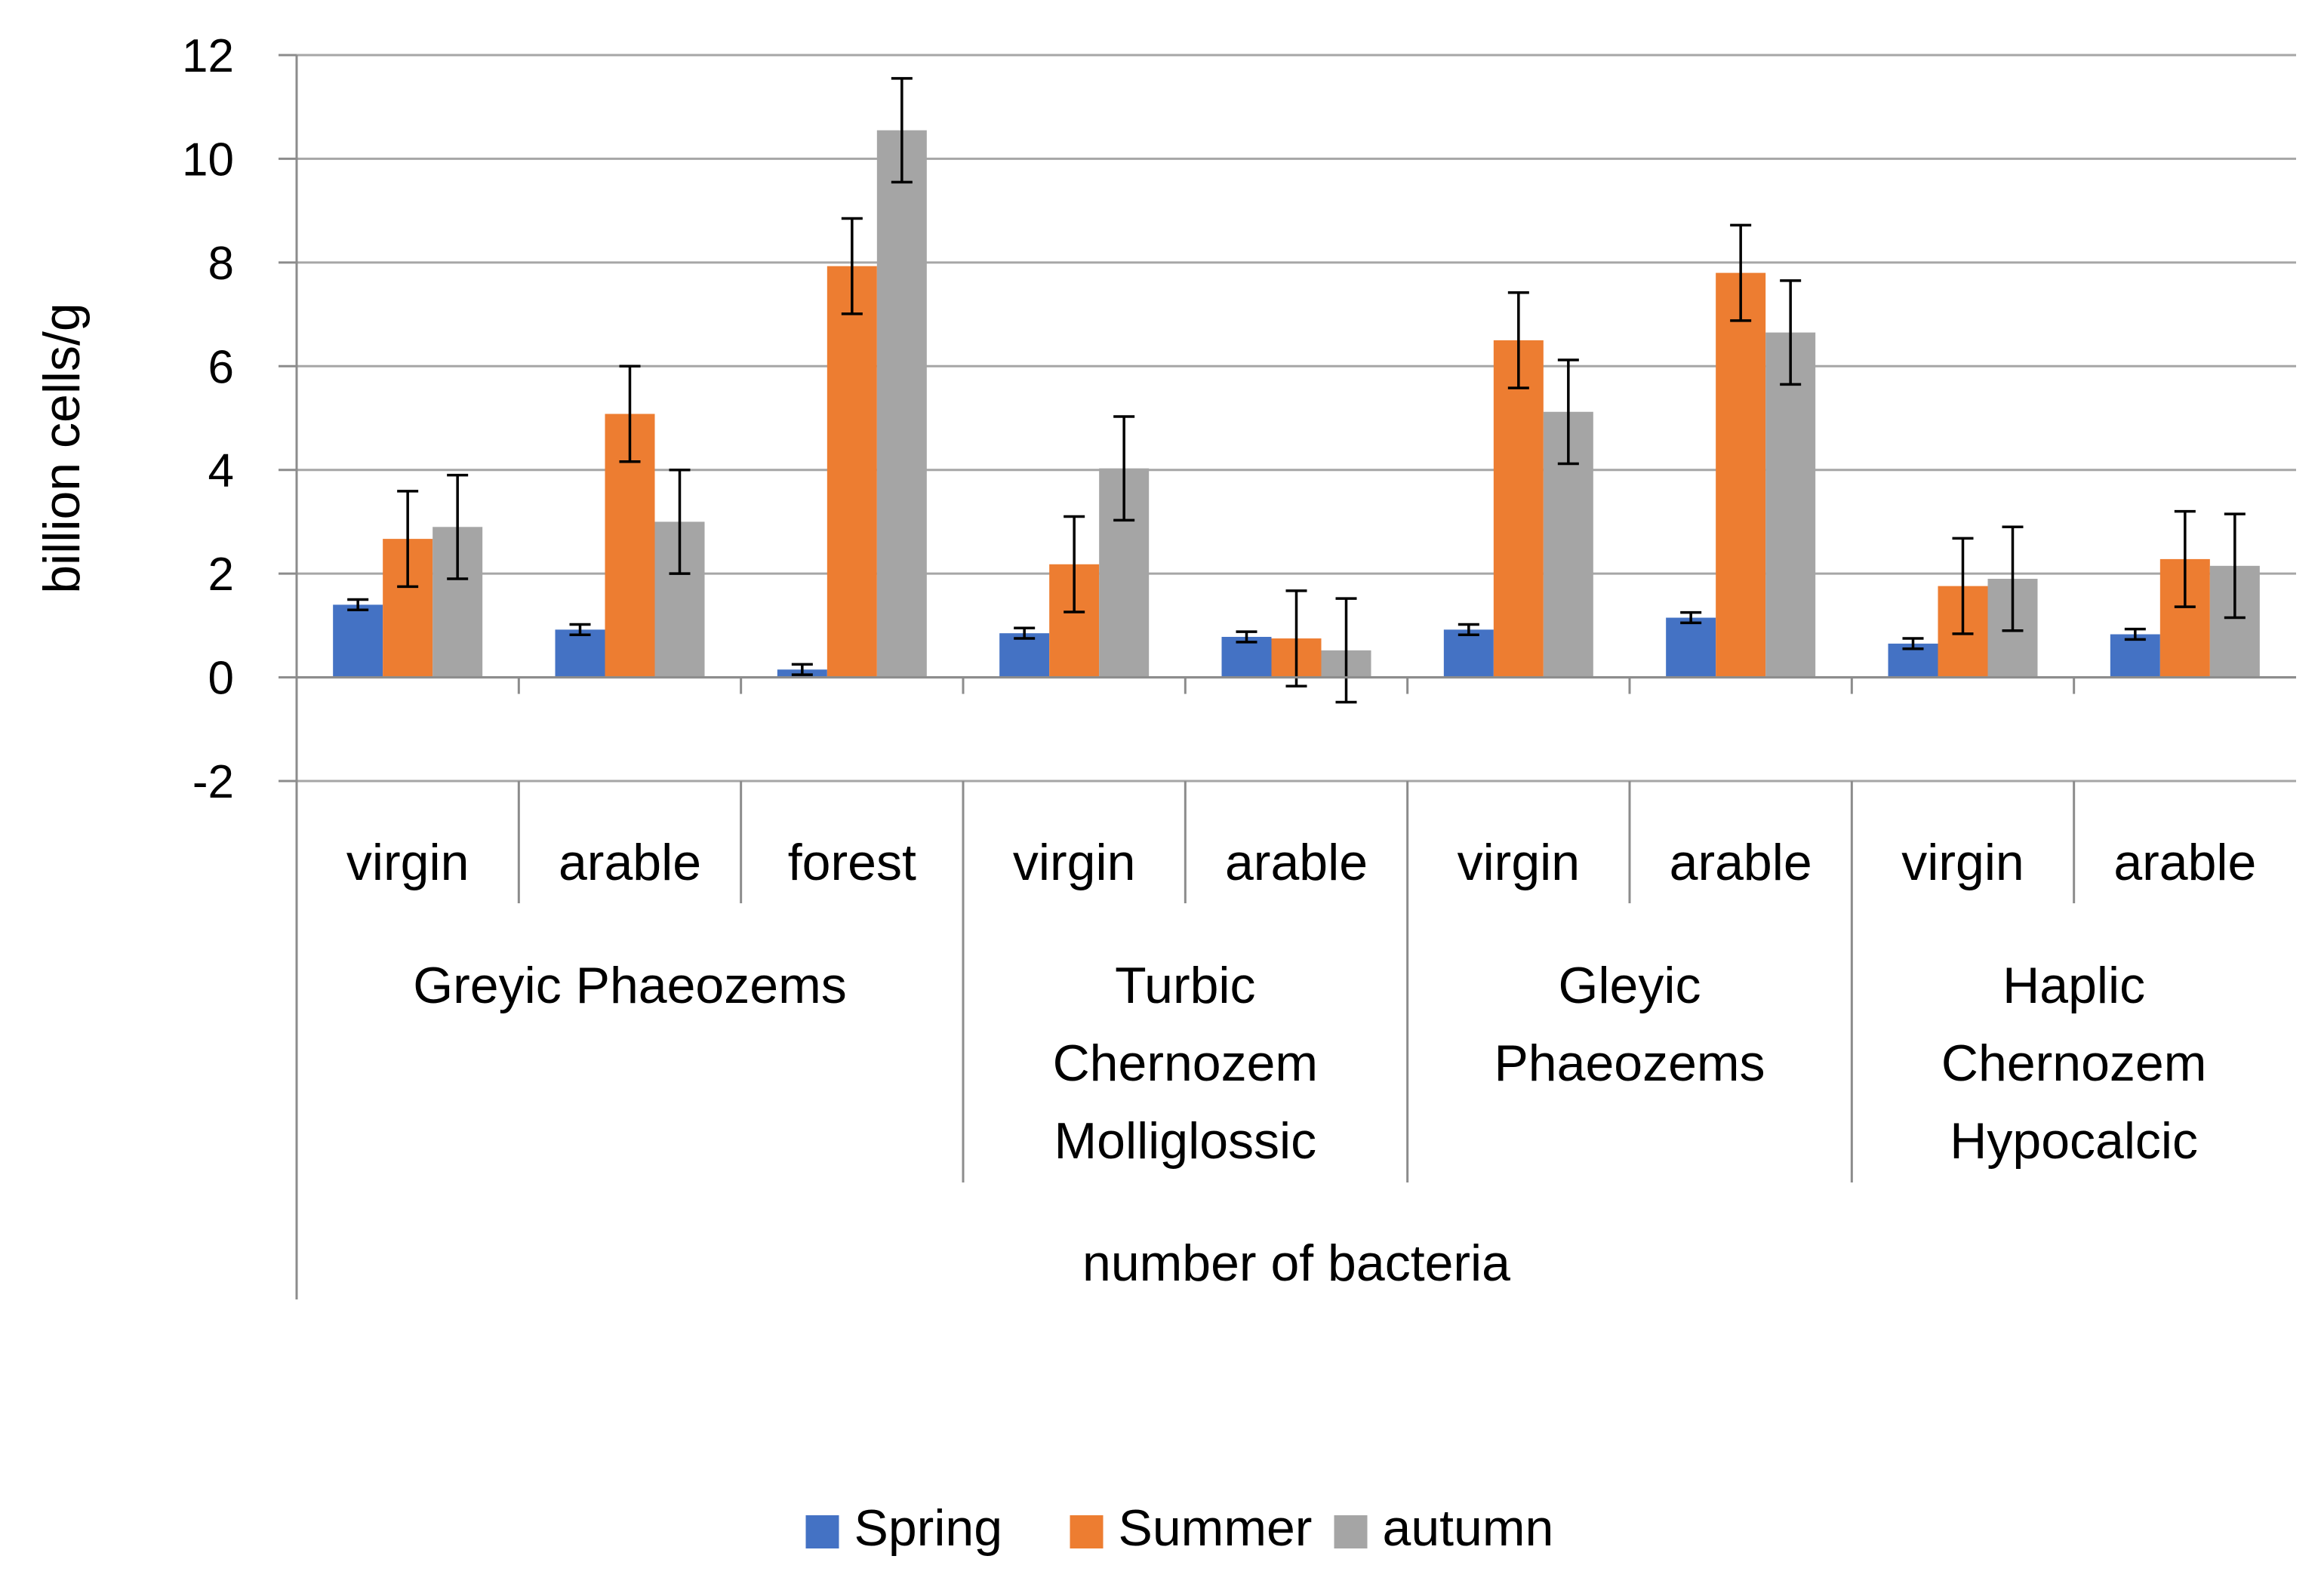 This screenshot has width=2321, height=1596. Describe the element at coordinates (221, 679) in the screenshot. I see `y-tick-label: 0` at that location.